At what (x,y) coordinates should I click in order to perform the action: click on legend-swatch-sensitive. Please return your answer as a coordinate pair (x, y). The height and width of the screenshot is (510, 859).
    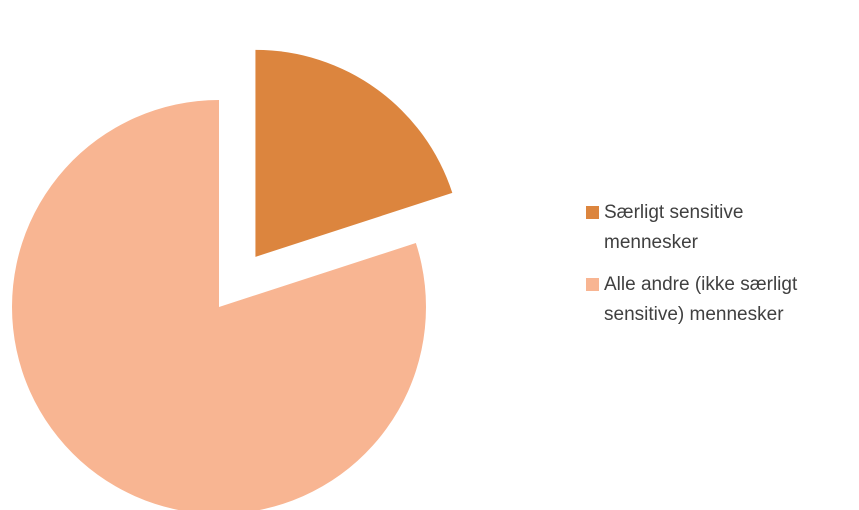
    Looking at the image, I should click on (592, 212).